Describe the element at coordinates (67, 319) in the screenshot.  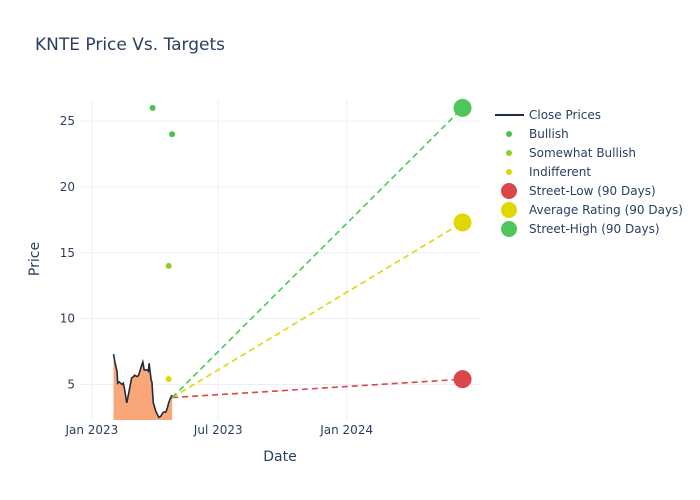
I see `y-tick-label: 10` at that location.